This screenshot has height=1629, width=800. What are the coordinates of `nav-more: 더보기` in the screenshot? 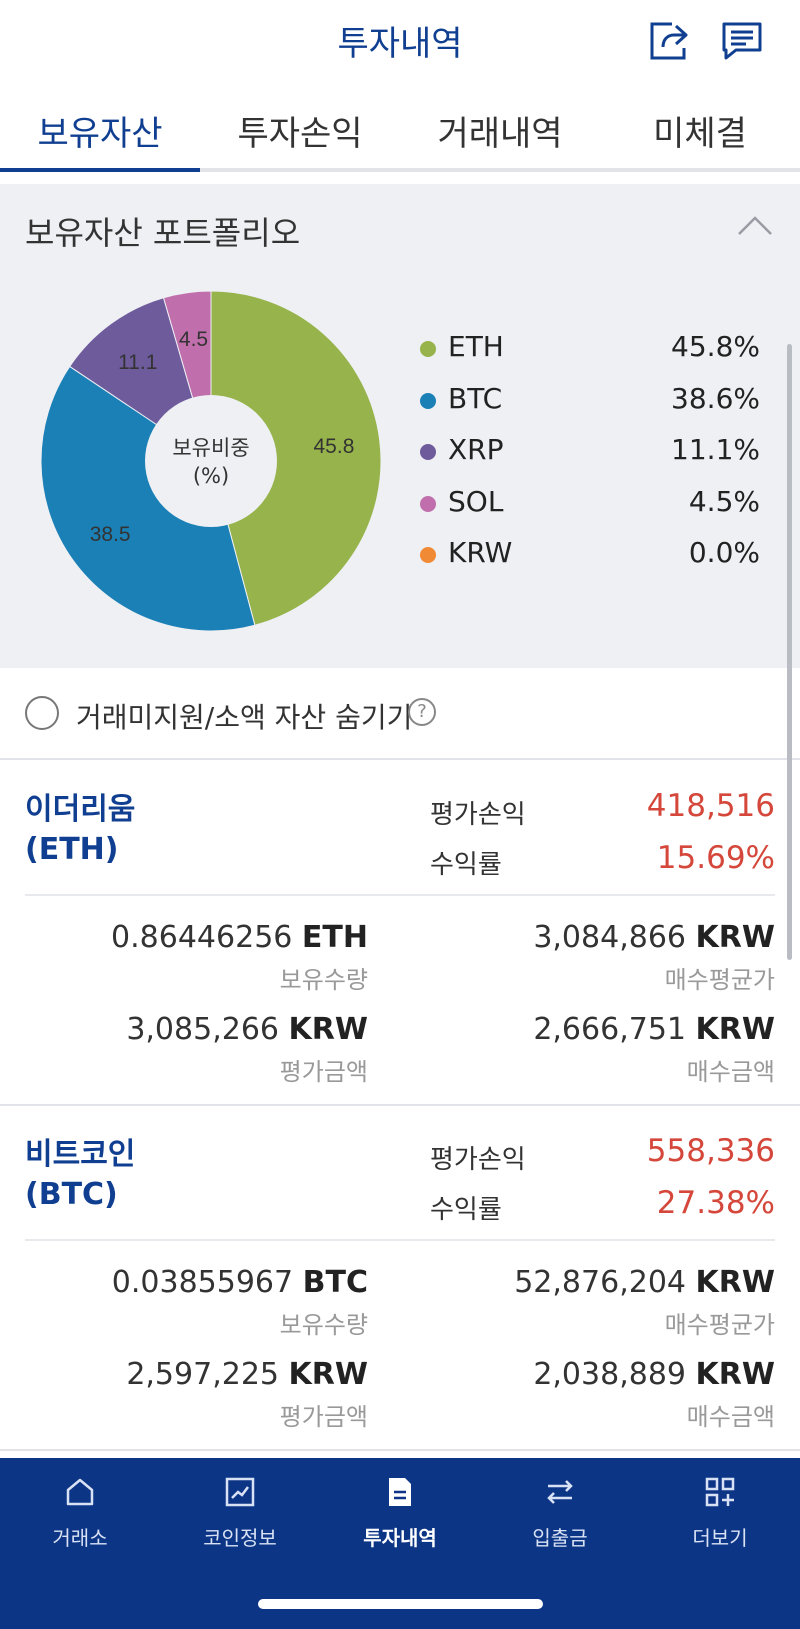 It's located at (720, 1511).